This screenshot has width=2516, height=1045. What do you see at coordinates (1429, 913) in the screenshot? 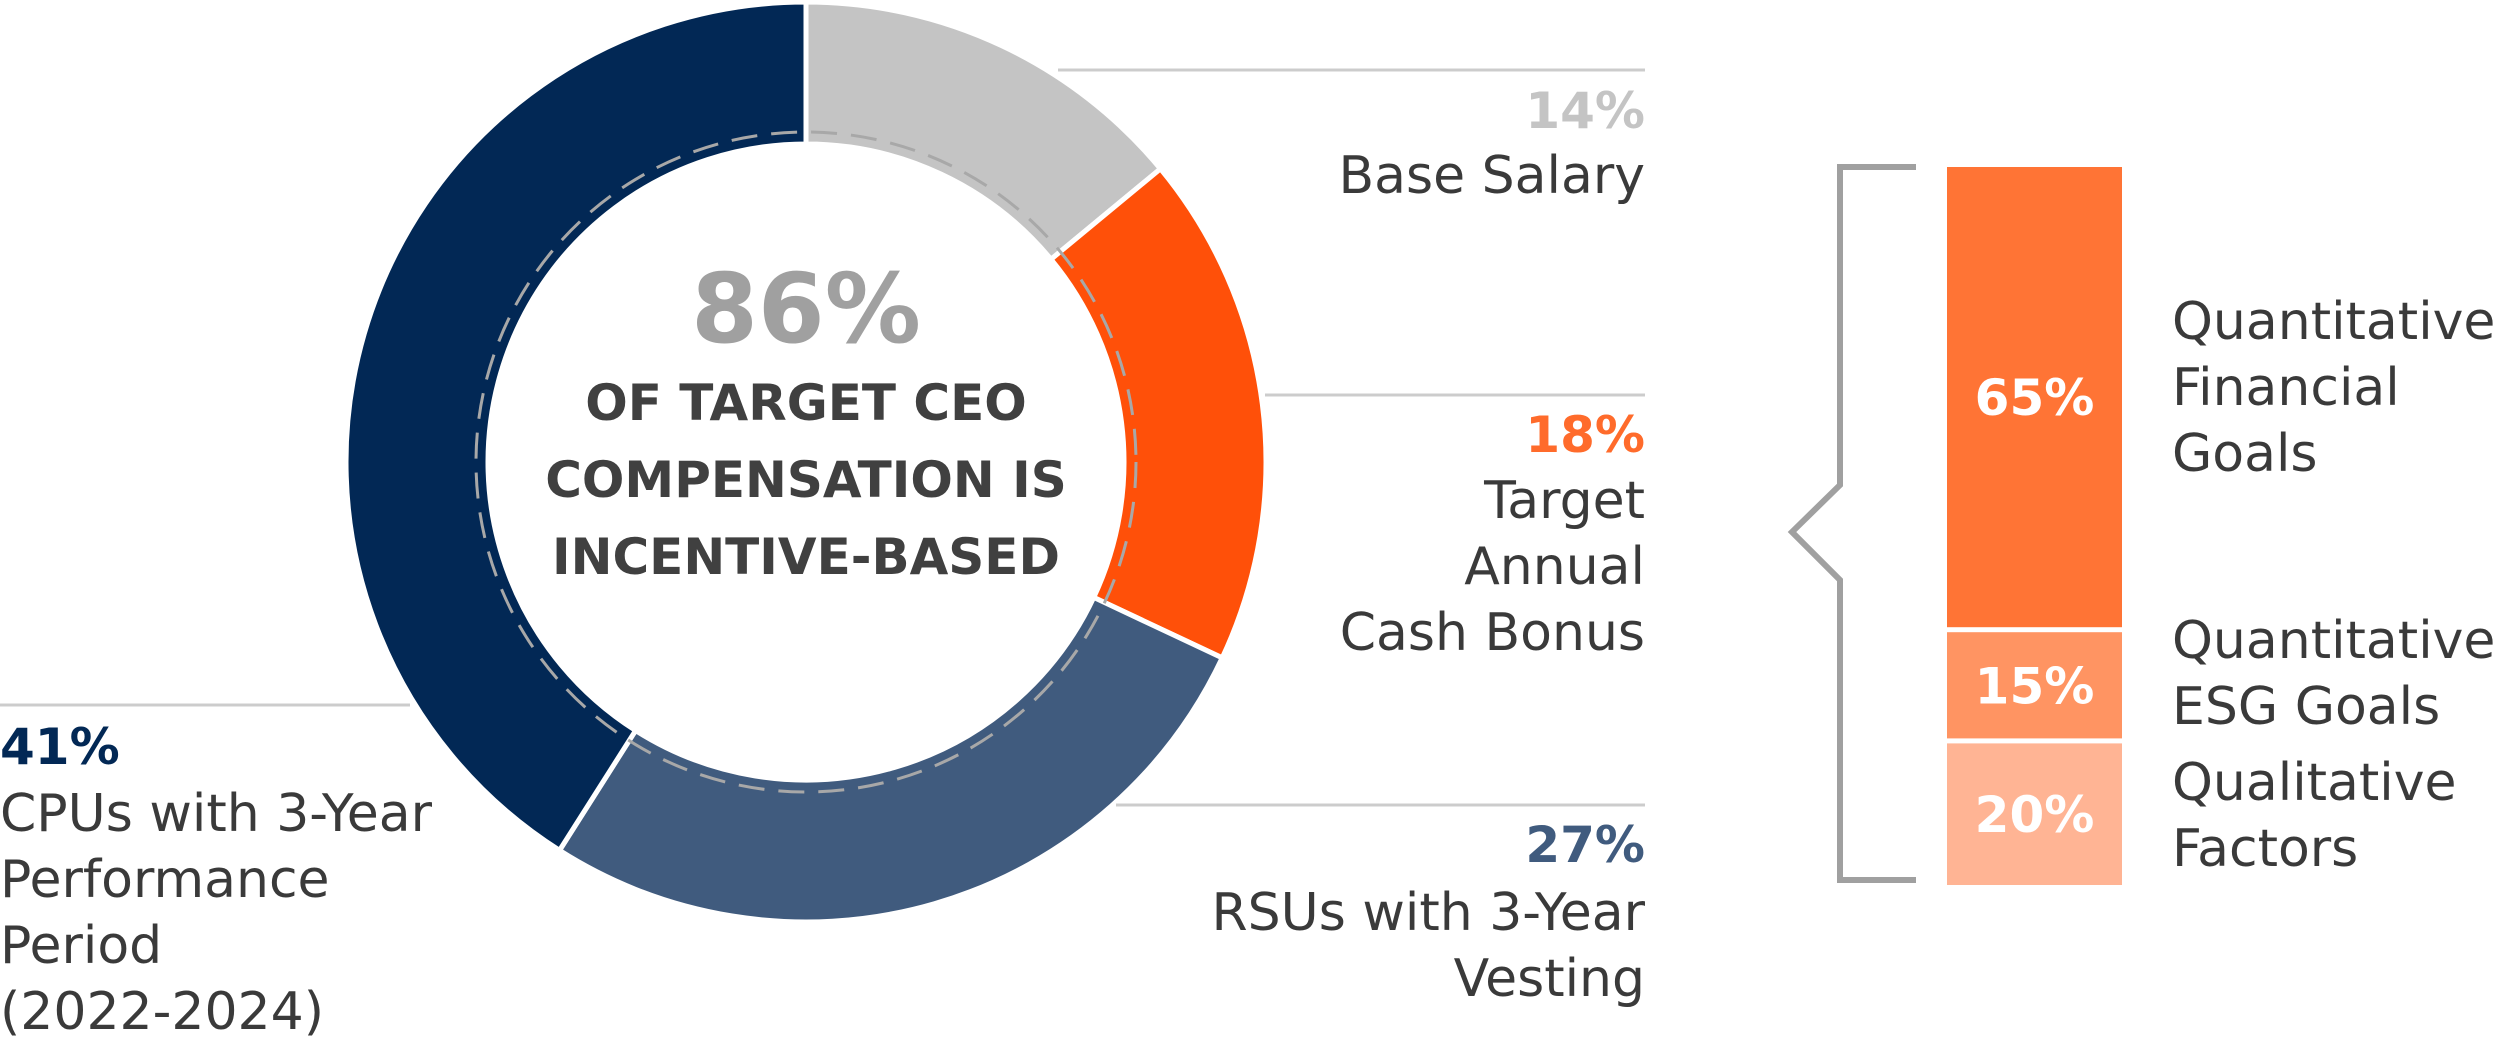
I see `slice-name-label: RSUs with 3-Year` at bounding box center [1429, 913].